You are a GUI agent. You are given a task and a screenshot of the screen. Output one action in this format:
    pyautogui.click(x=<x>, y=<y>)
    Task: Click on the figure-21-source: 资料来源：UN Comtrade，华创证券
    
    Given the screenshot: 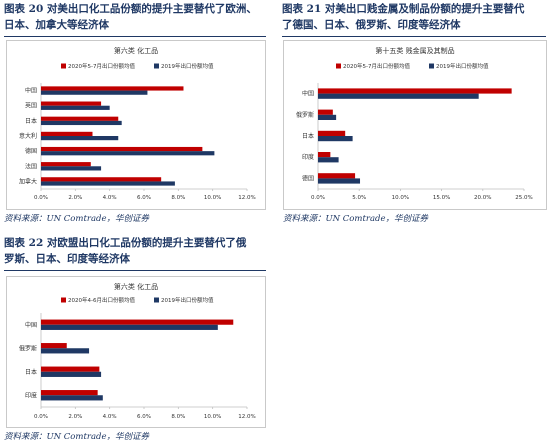 What is the action you would take?
    pyautogui.click(x=356, y=219)
    